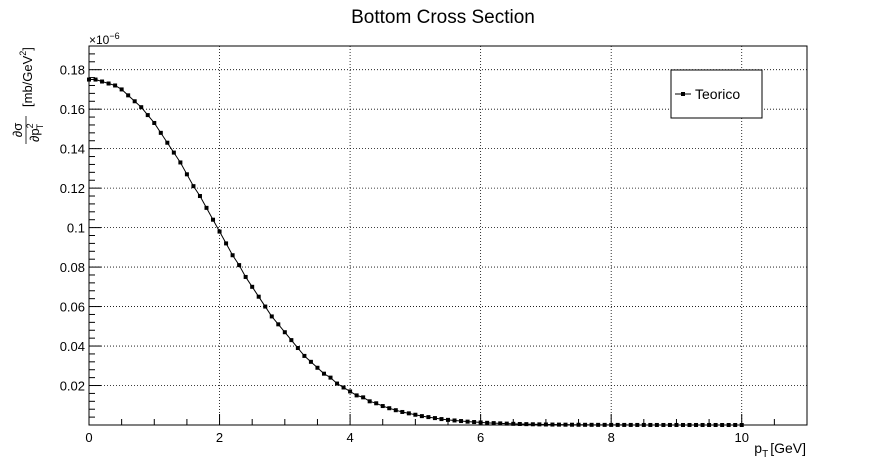  I want to click on x-axis-label-main: p, so click(758, 448).